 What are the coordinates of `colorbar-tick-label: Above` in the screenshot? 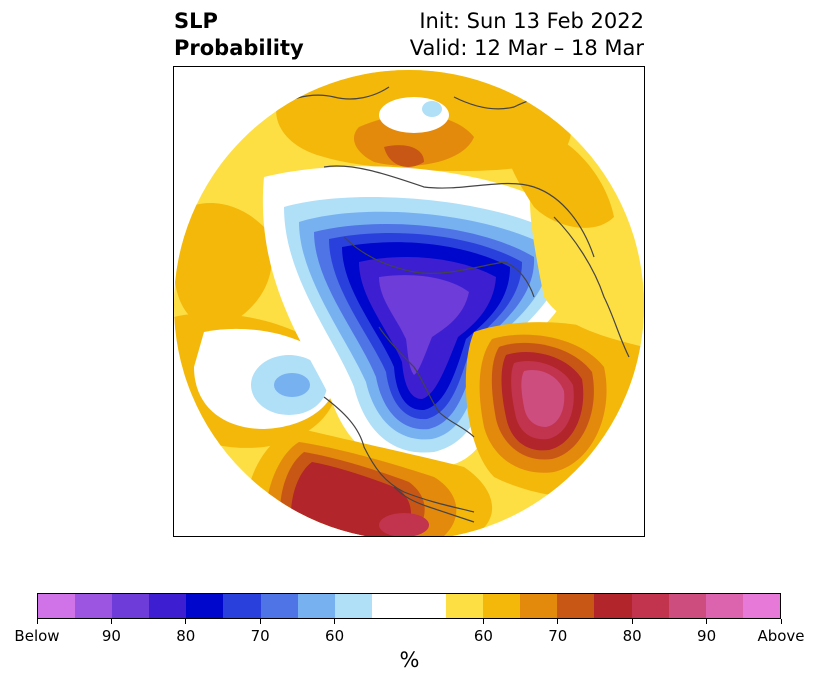 It's located at (781, 636).